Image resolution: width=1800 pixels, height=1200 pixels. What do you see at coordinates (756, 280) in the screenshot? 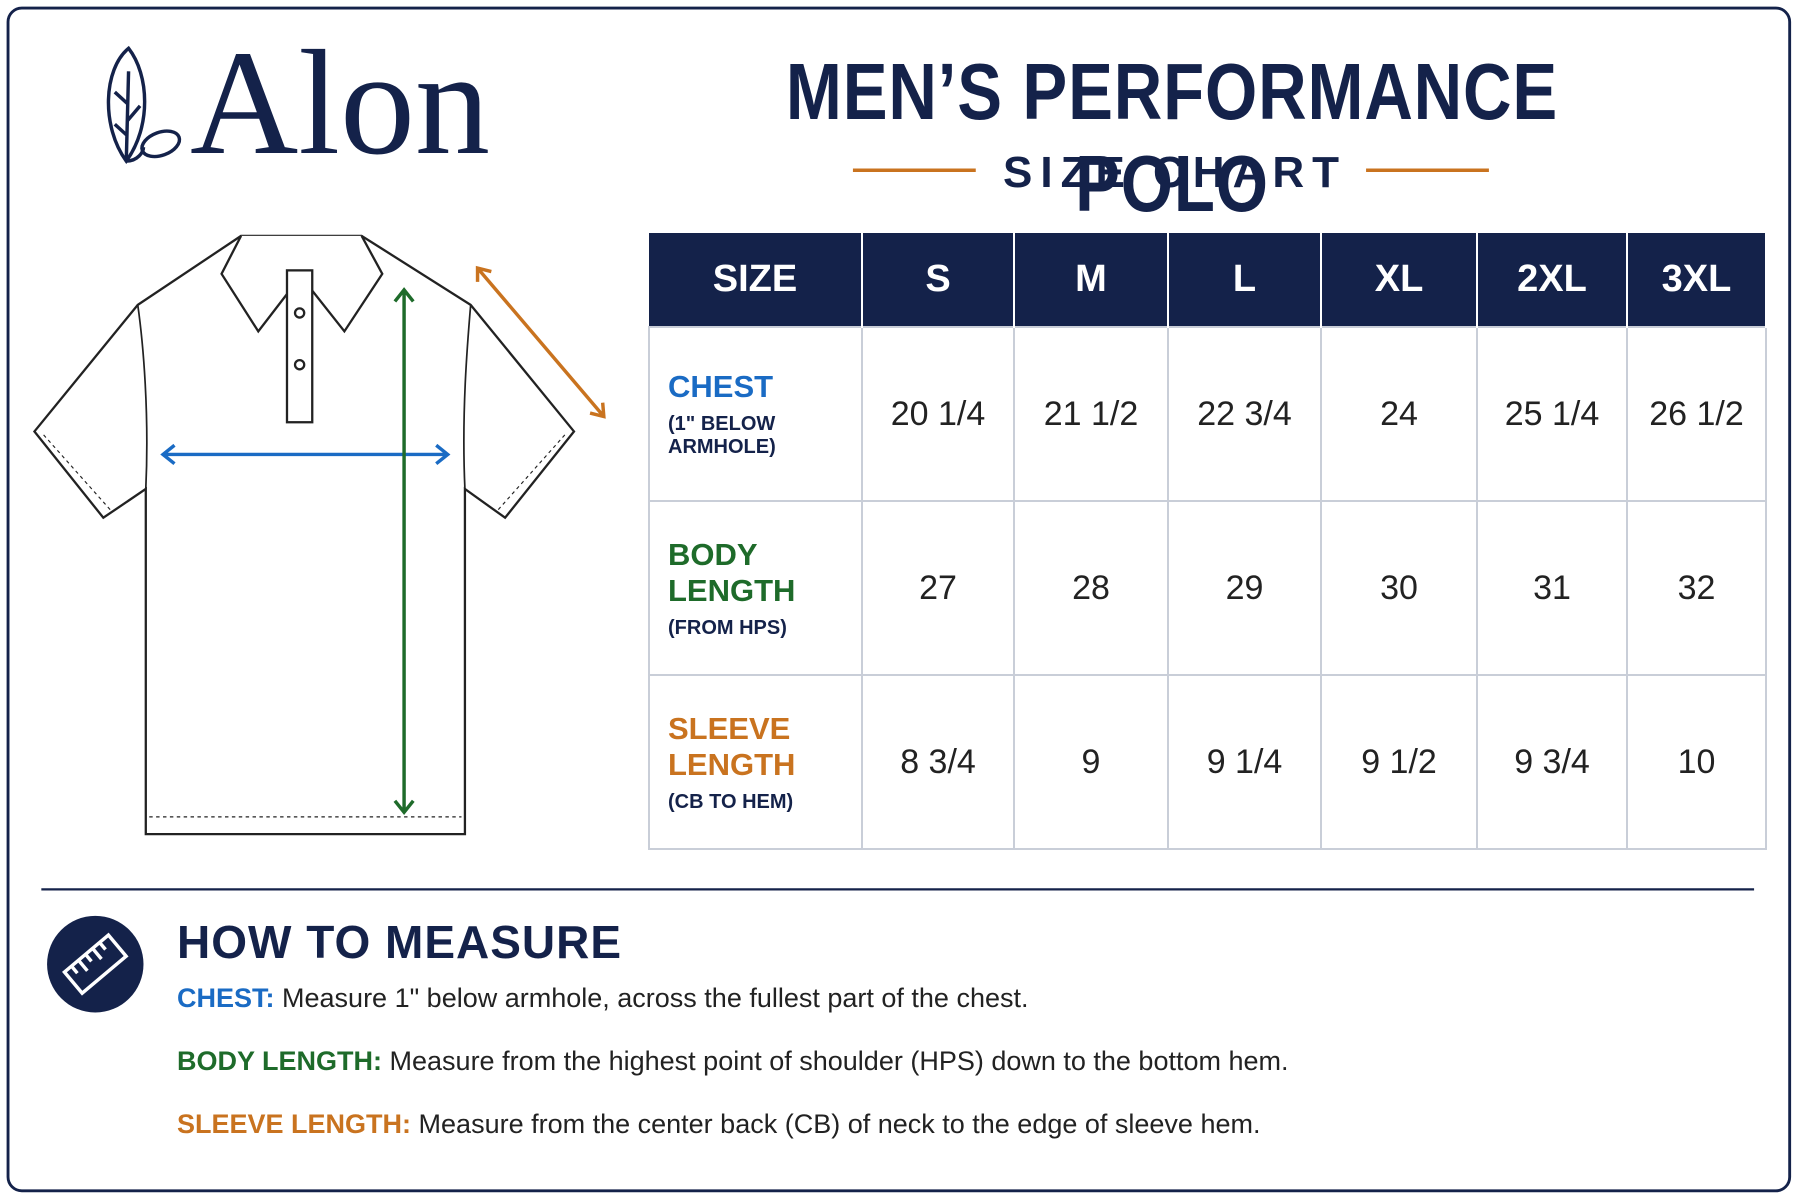
I see `column-header: SIZE` at bounding box center [756, 280].